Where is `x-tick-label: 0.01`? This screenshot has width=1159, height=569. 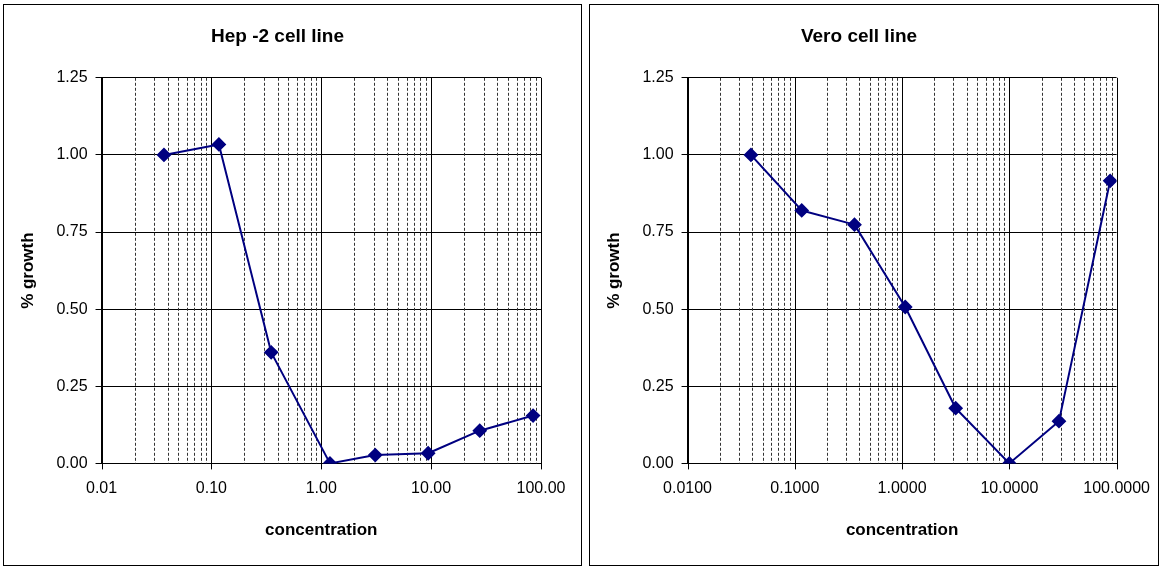 x-tick-label: 0.01 is located at coordinates (101, 488).